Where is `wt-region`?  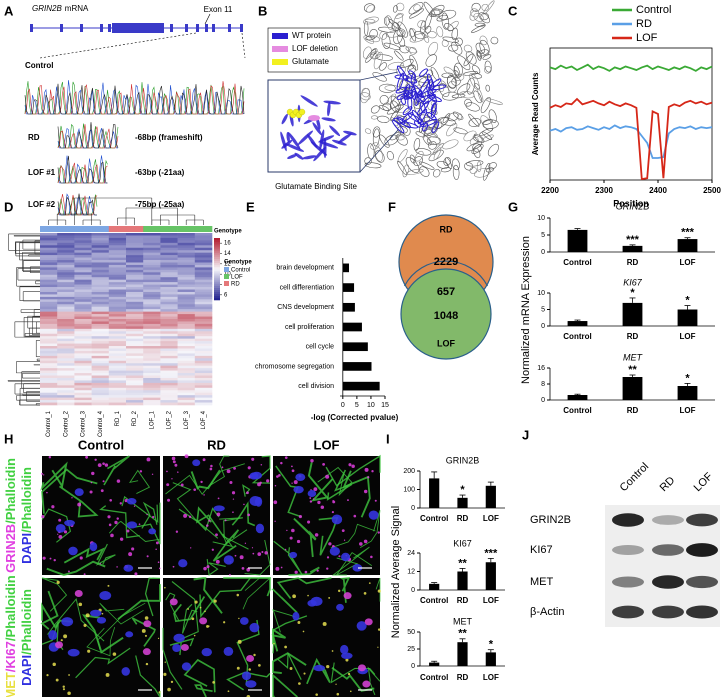
wt-region is located at coordinates (412, 74).